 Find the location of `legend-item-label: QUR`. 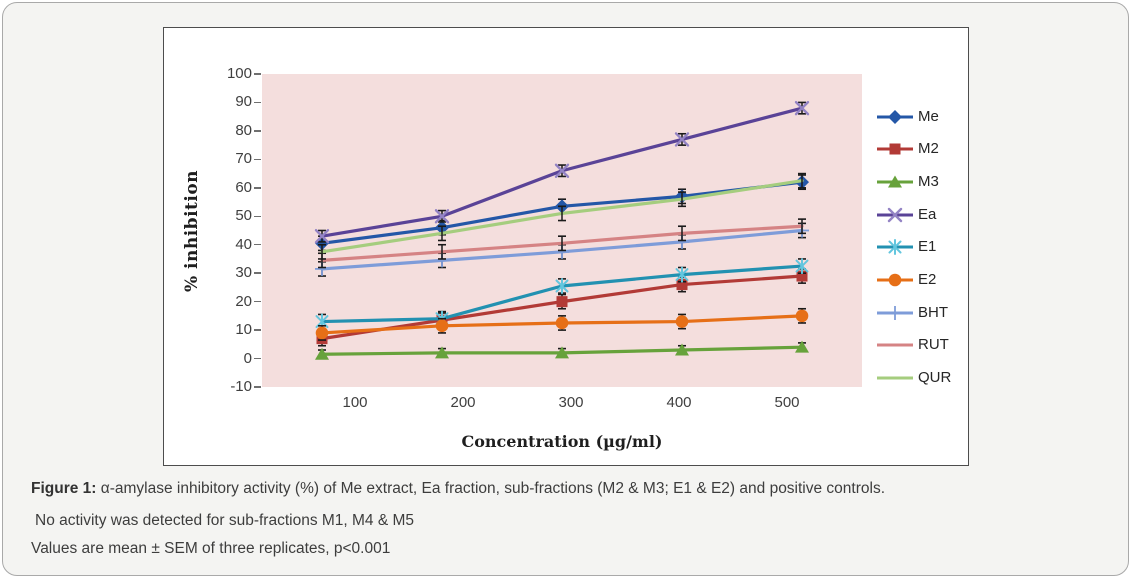

legend-item-label: QUR is located at coordinates (935, 378).